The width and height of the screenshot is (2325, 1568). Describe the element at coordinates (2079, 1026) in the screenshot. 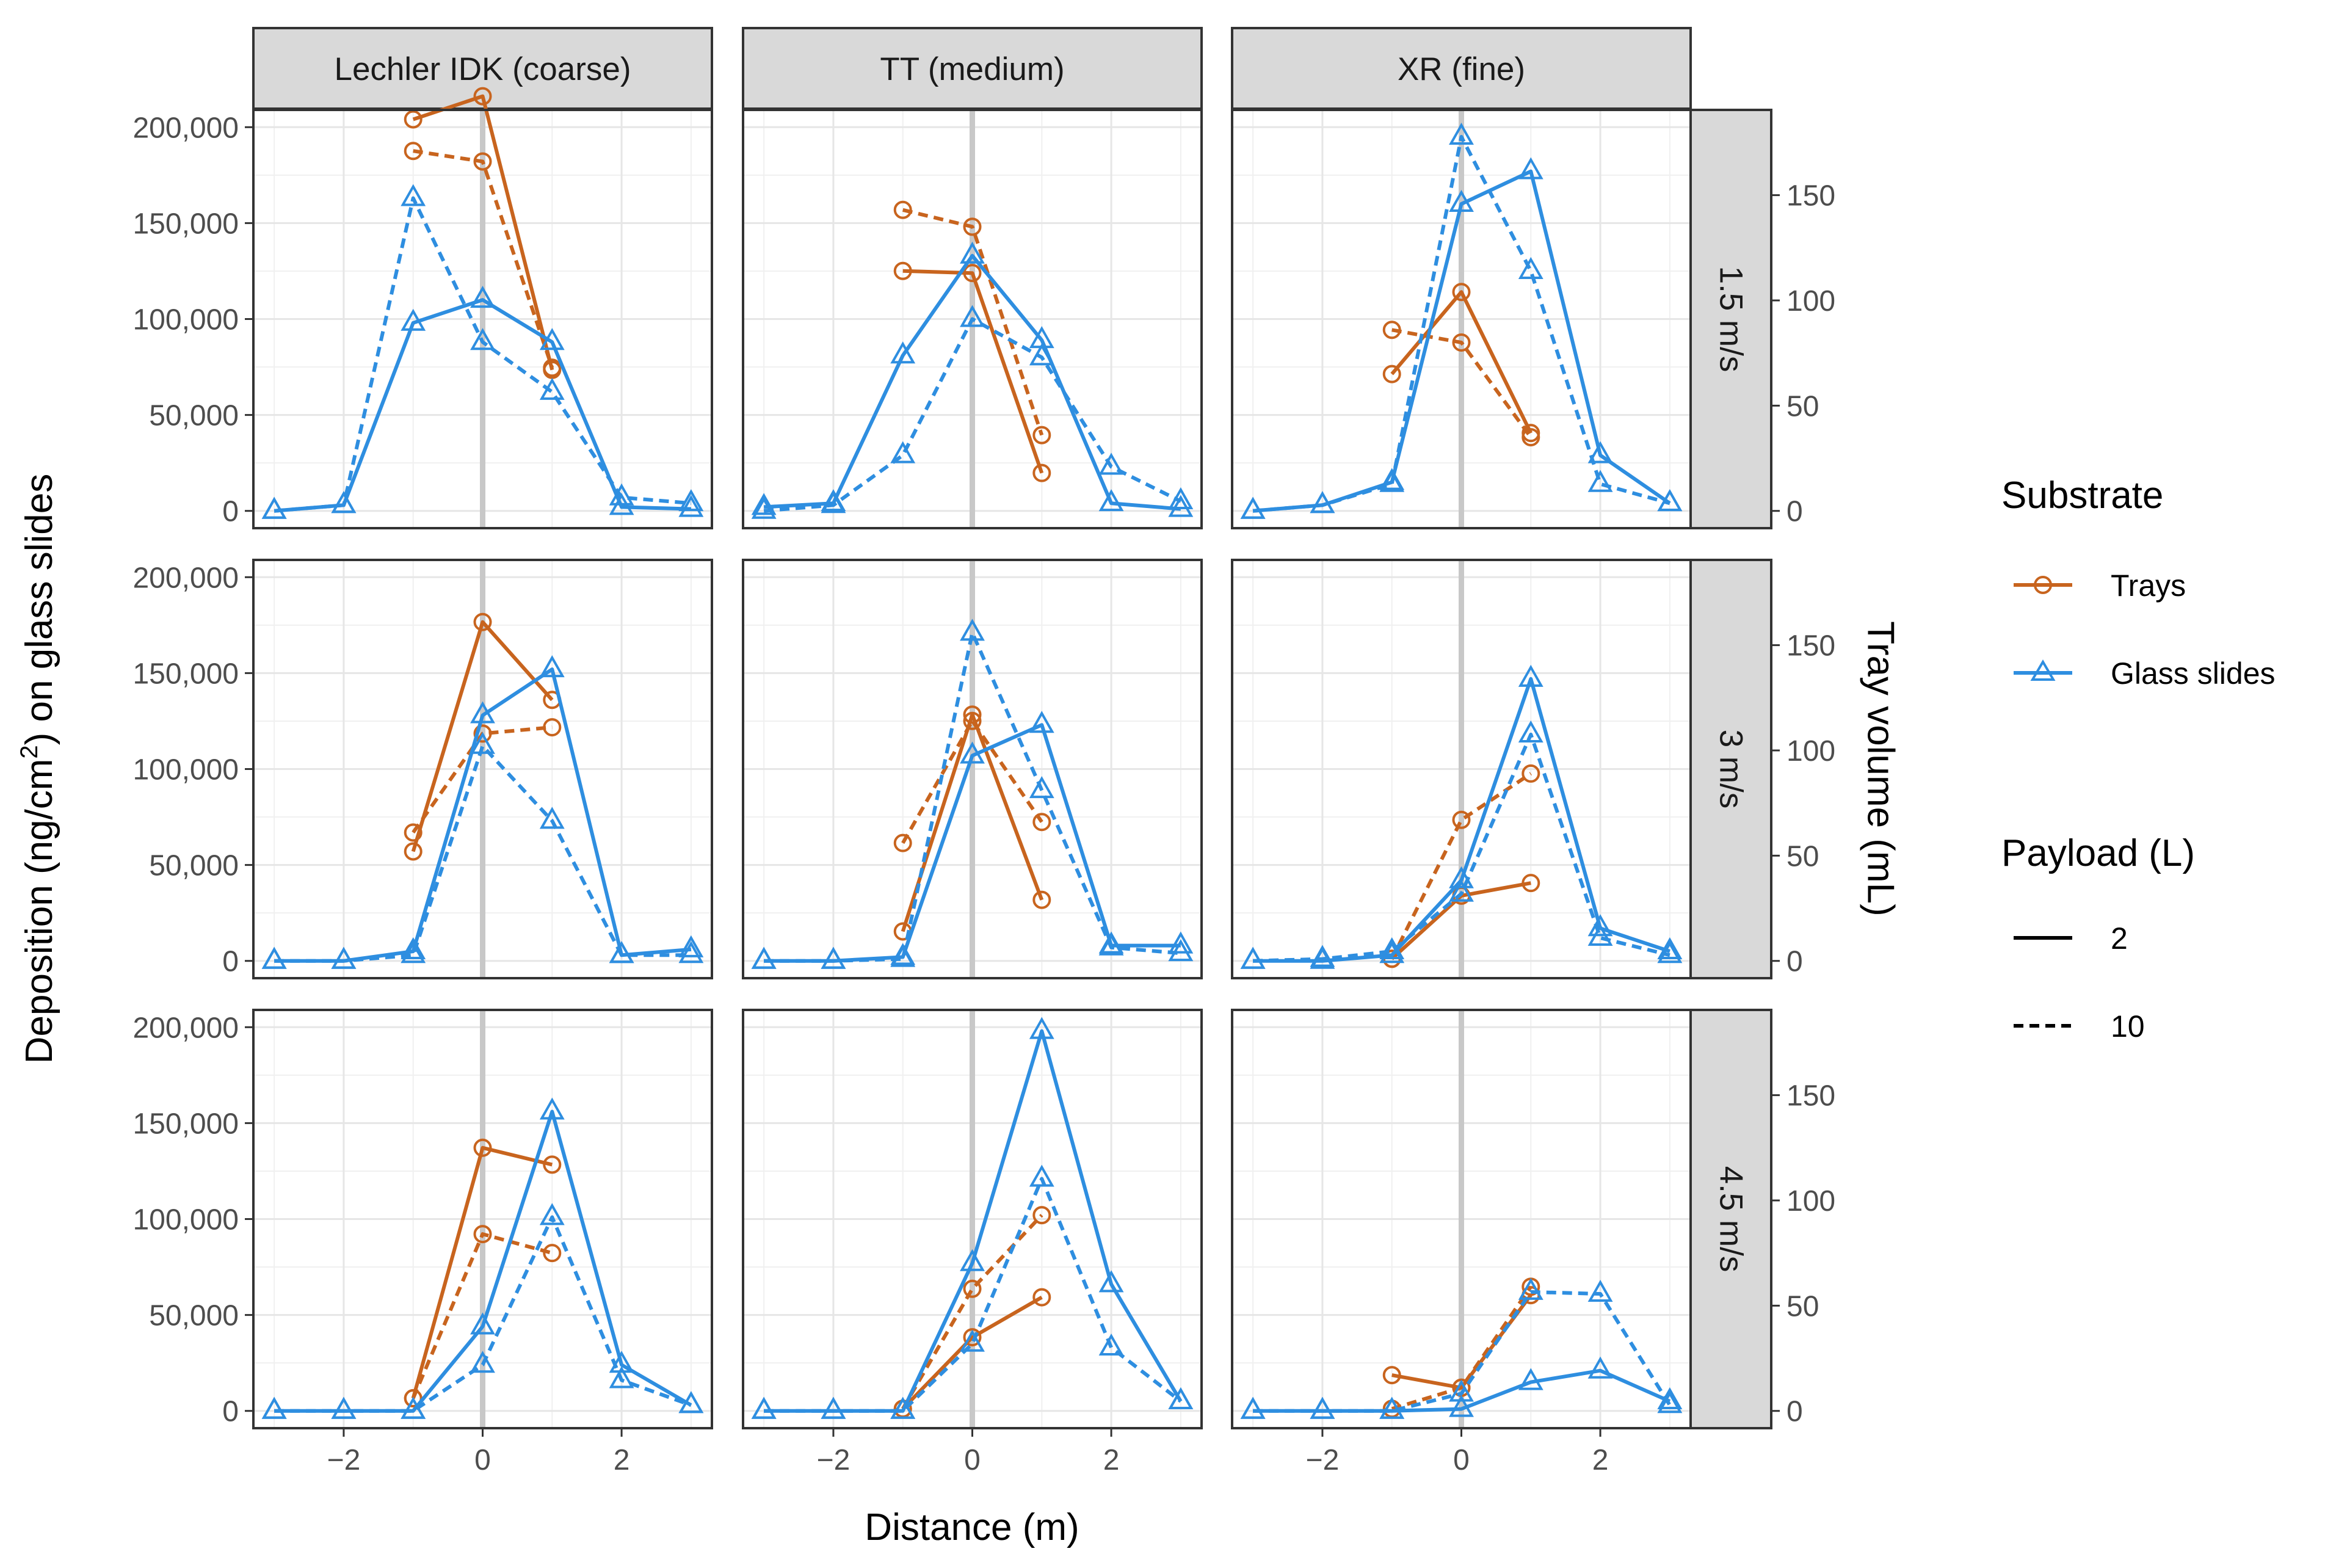

I see `legend-item-payload-10: 10` at that location.